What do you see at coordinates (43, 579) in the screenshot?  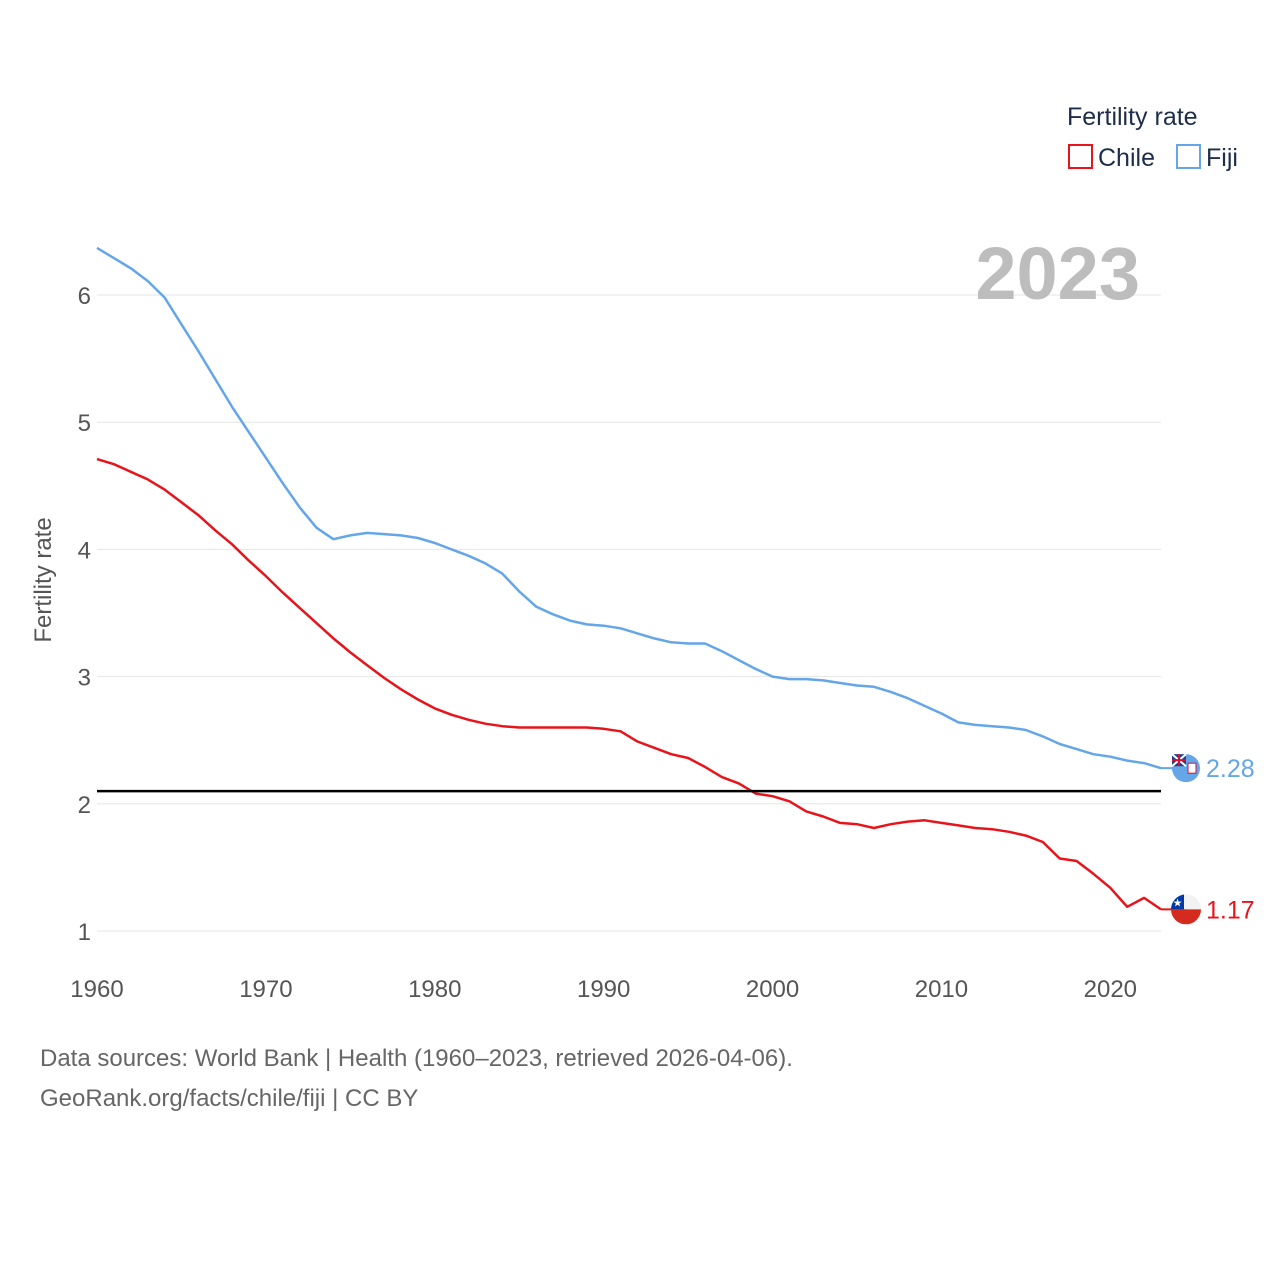 I see `y-axis-title: Fertility rate` at bounding box center [43, 579].